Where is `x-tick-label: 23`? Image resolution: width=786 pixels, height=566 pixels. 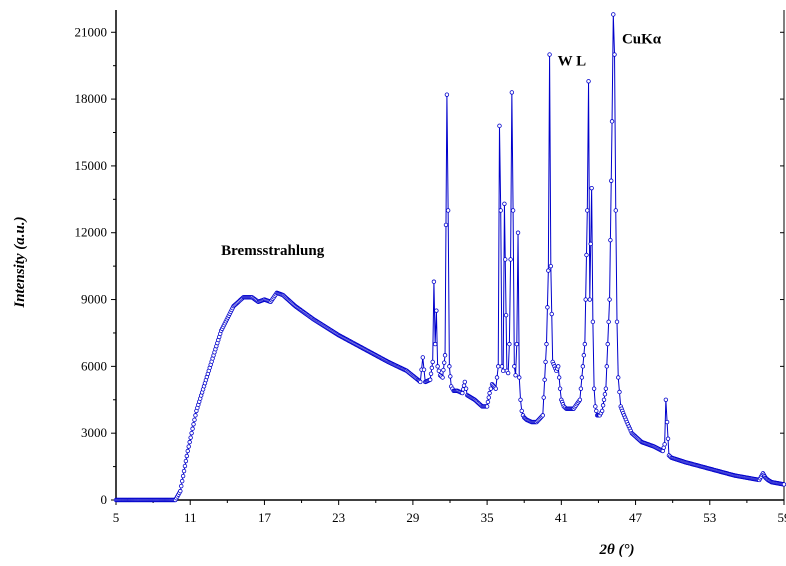
x-tick-label: 23 is located at coordinates (338, 517).